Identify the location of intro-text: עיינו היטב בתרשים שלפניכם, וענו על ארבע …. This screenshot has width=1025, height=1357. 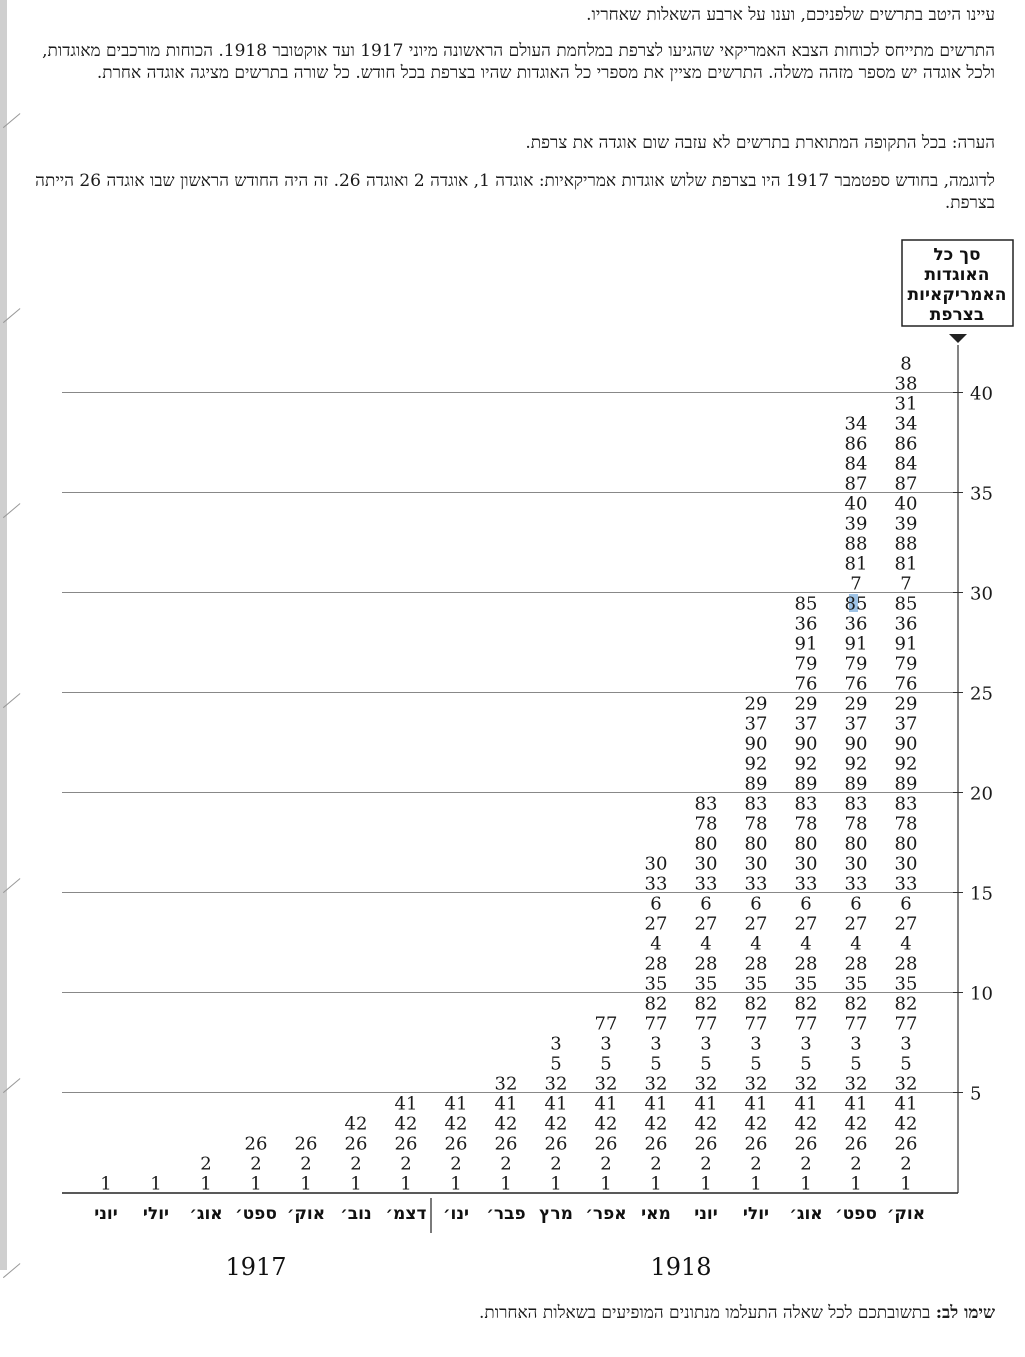
(790, 15).